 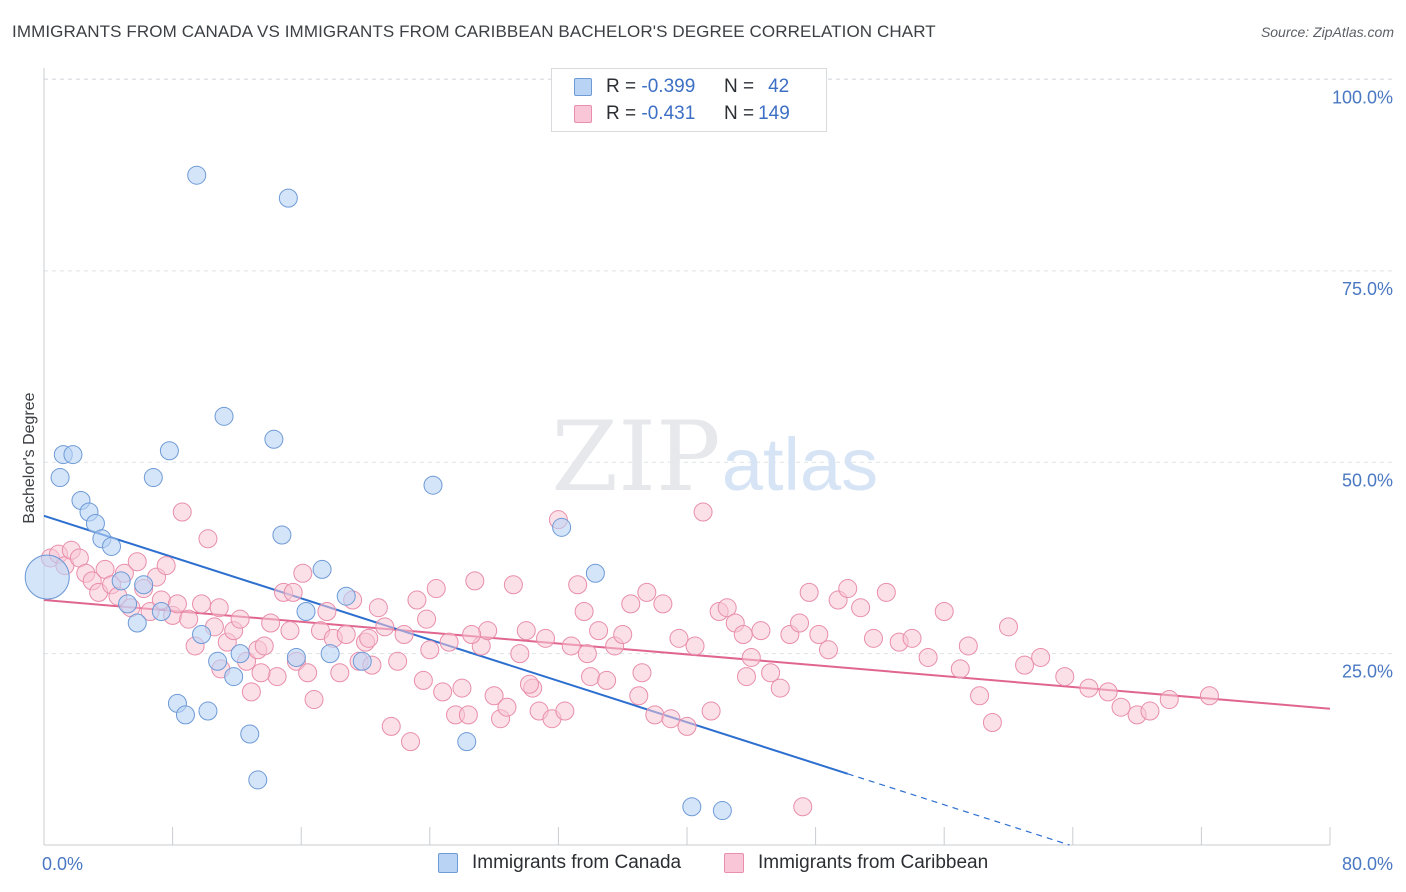 I want to click on source-credit: Source: ZipAtlas.com, so click(x=1327, y=32).